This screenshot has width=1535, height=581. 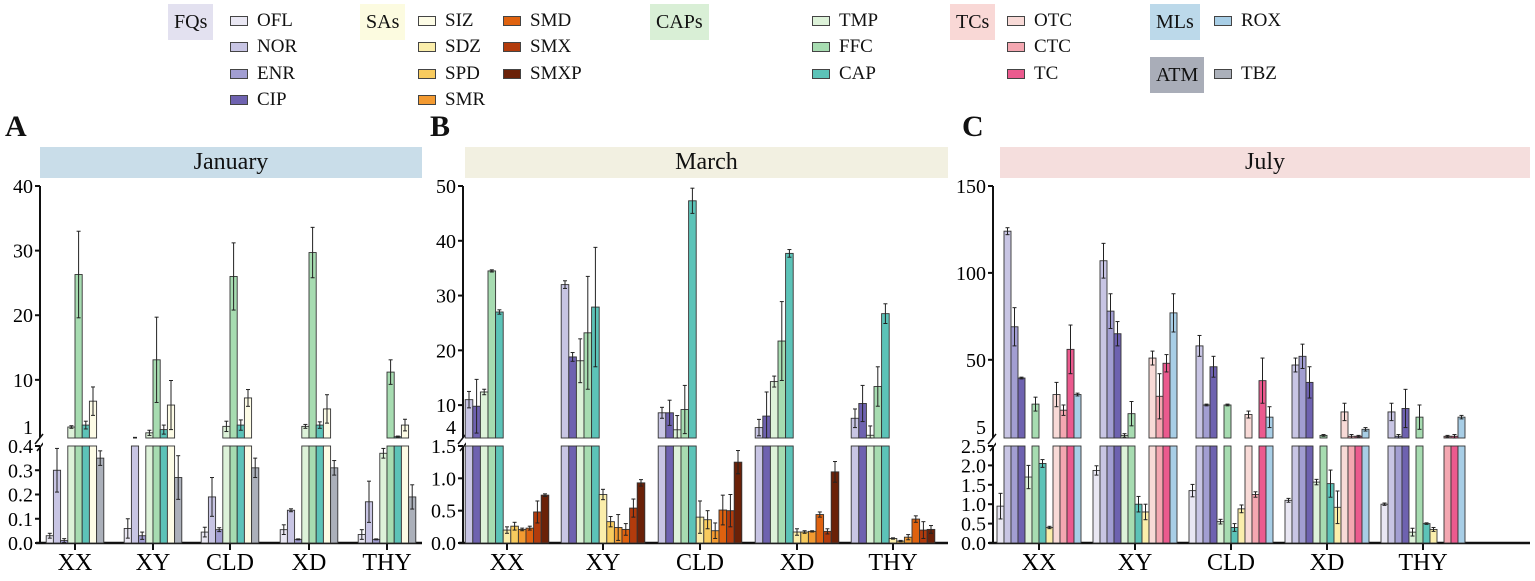 I want to click on bar-upper-nor-xy, so click(x=1103, y=349).